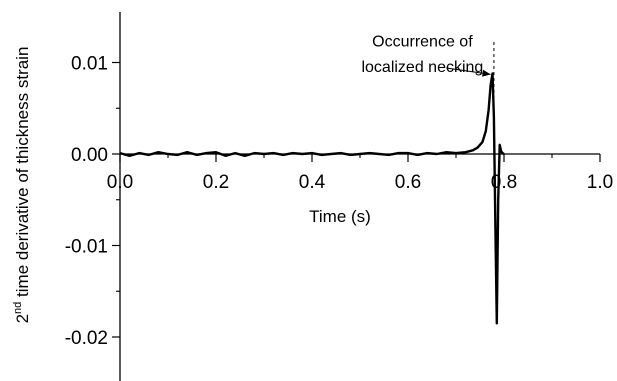  What do you see at coordinates (408, 182) in the screenshot?
I see `x-tick-label: 0.6` at bounding box center [408, 182].